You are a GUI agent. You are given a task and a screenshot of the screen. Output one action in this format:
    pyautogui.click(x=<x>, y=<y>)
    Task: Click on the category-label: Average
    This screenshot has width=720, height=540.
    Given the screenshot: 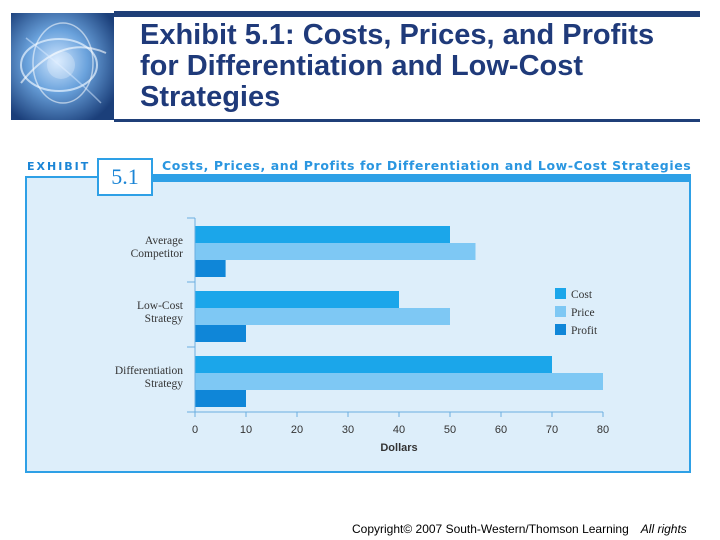 What is the action you would take?
    pyautogui.click(x=164, y=241)
    